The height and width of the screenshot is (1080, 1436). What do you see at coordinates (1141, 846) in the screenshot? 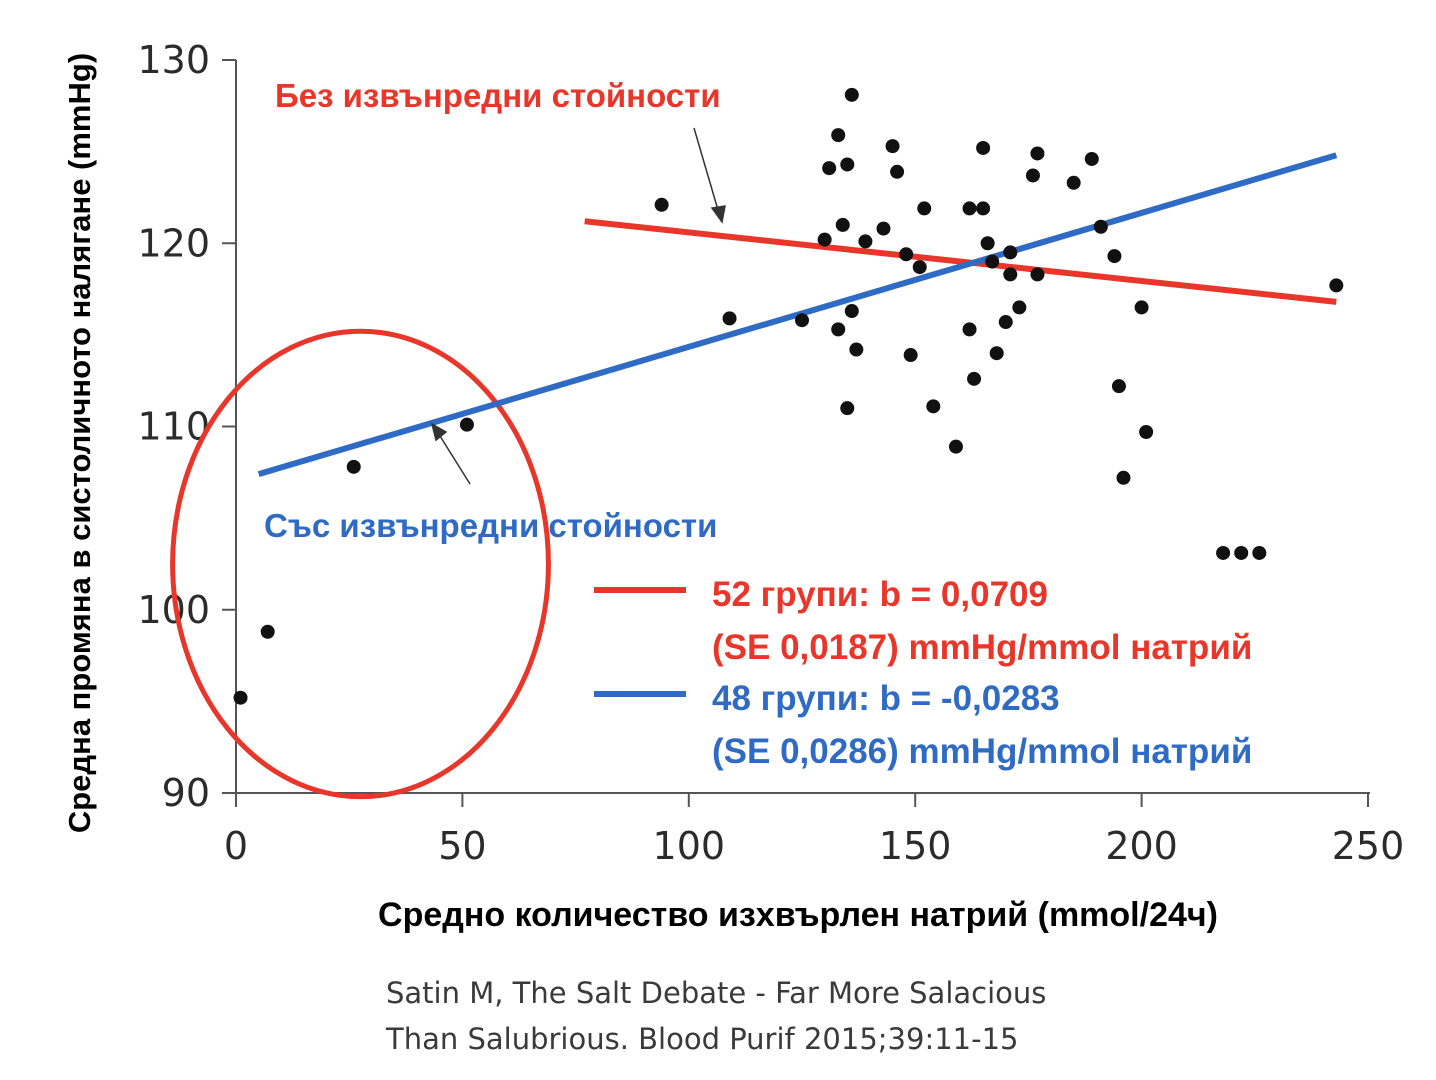
I see `x-tick-label: 200` at bounding box center [1141, 846].